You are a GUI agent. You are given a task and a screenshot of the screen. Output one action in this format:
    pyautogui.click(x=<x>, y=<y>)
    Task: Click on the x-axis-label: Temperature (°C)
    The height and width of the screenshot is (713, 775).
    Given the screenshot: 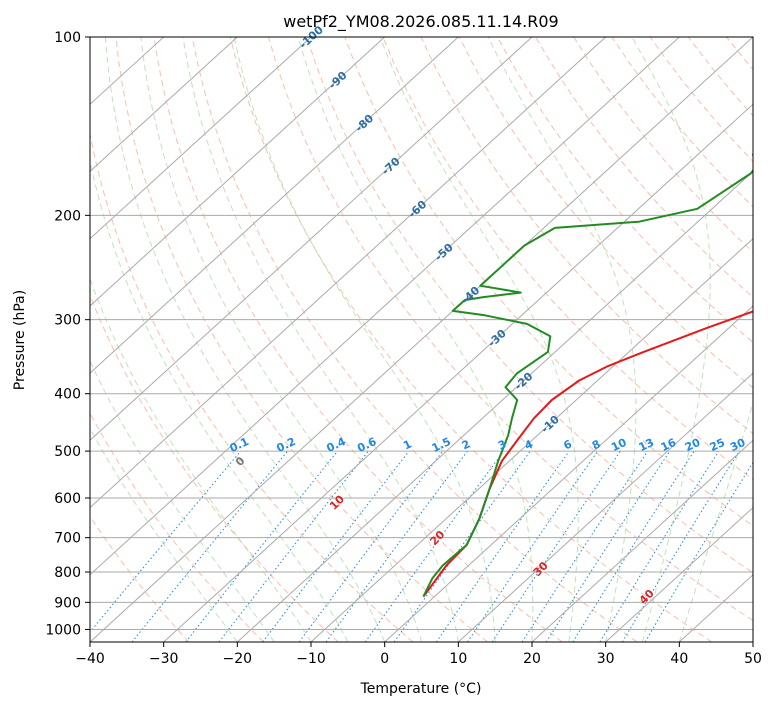 What is the action you would take?
    pyautogui.click(x=421, y=689)
    